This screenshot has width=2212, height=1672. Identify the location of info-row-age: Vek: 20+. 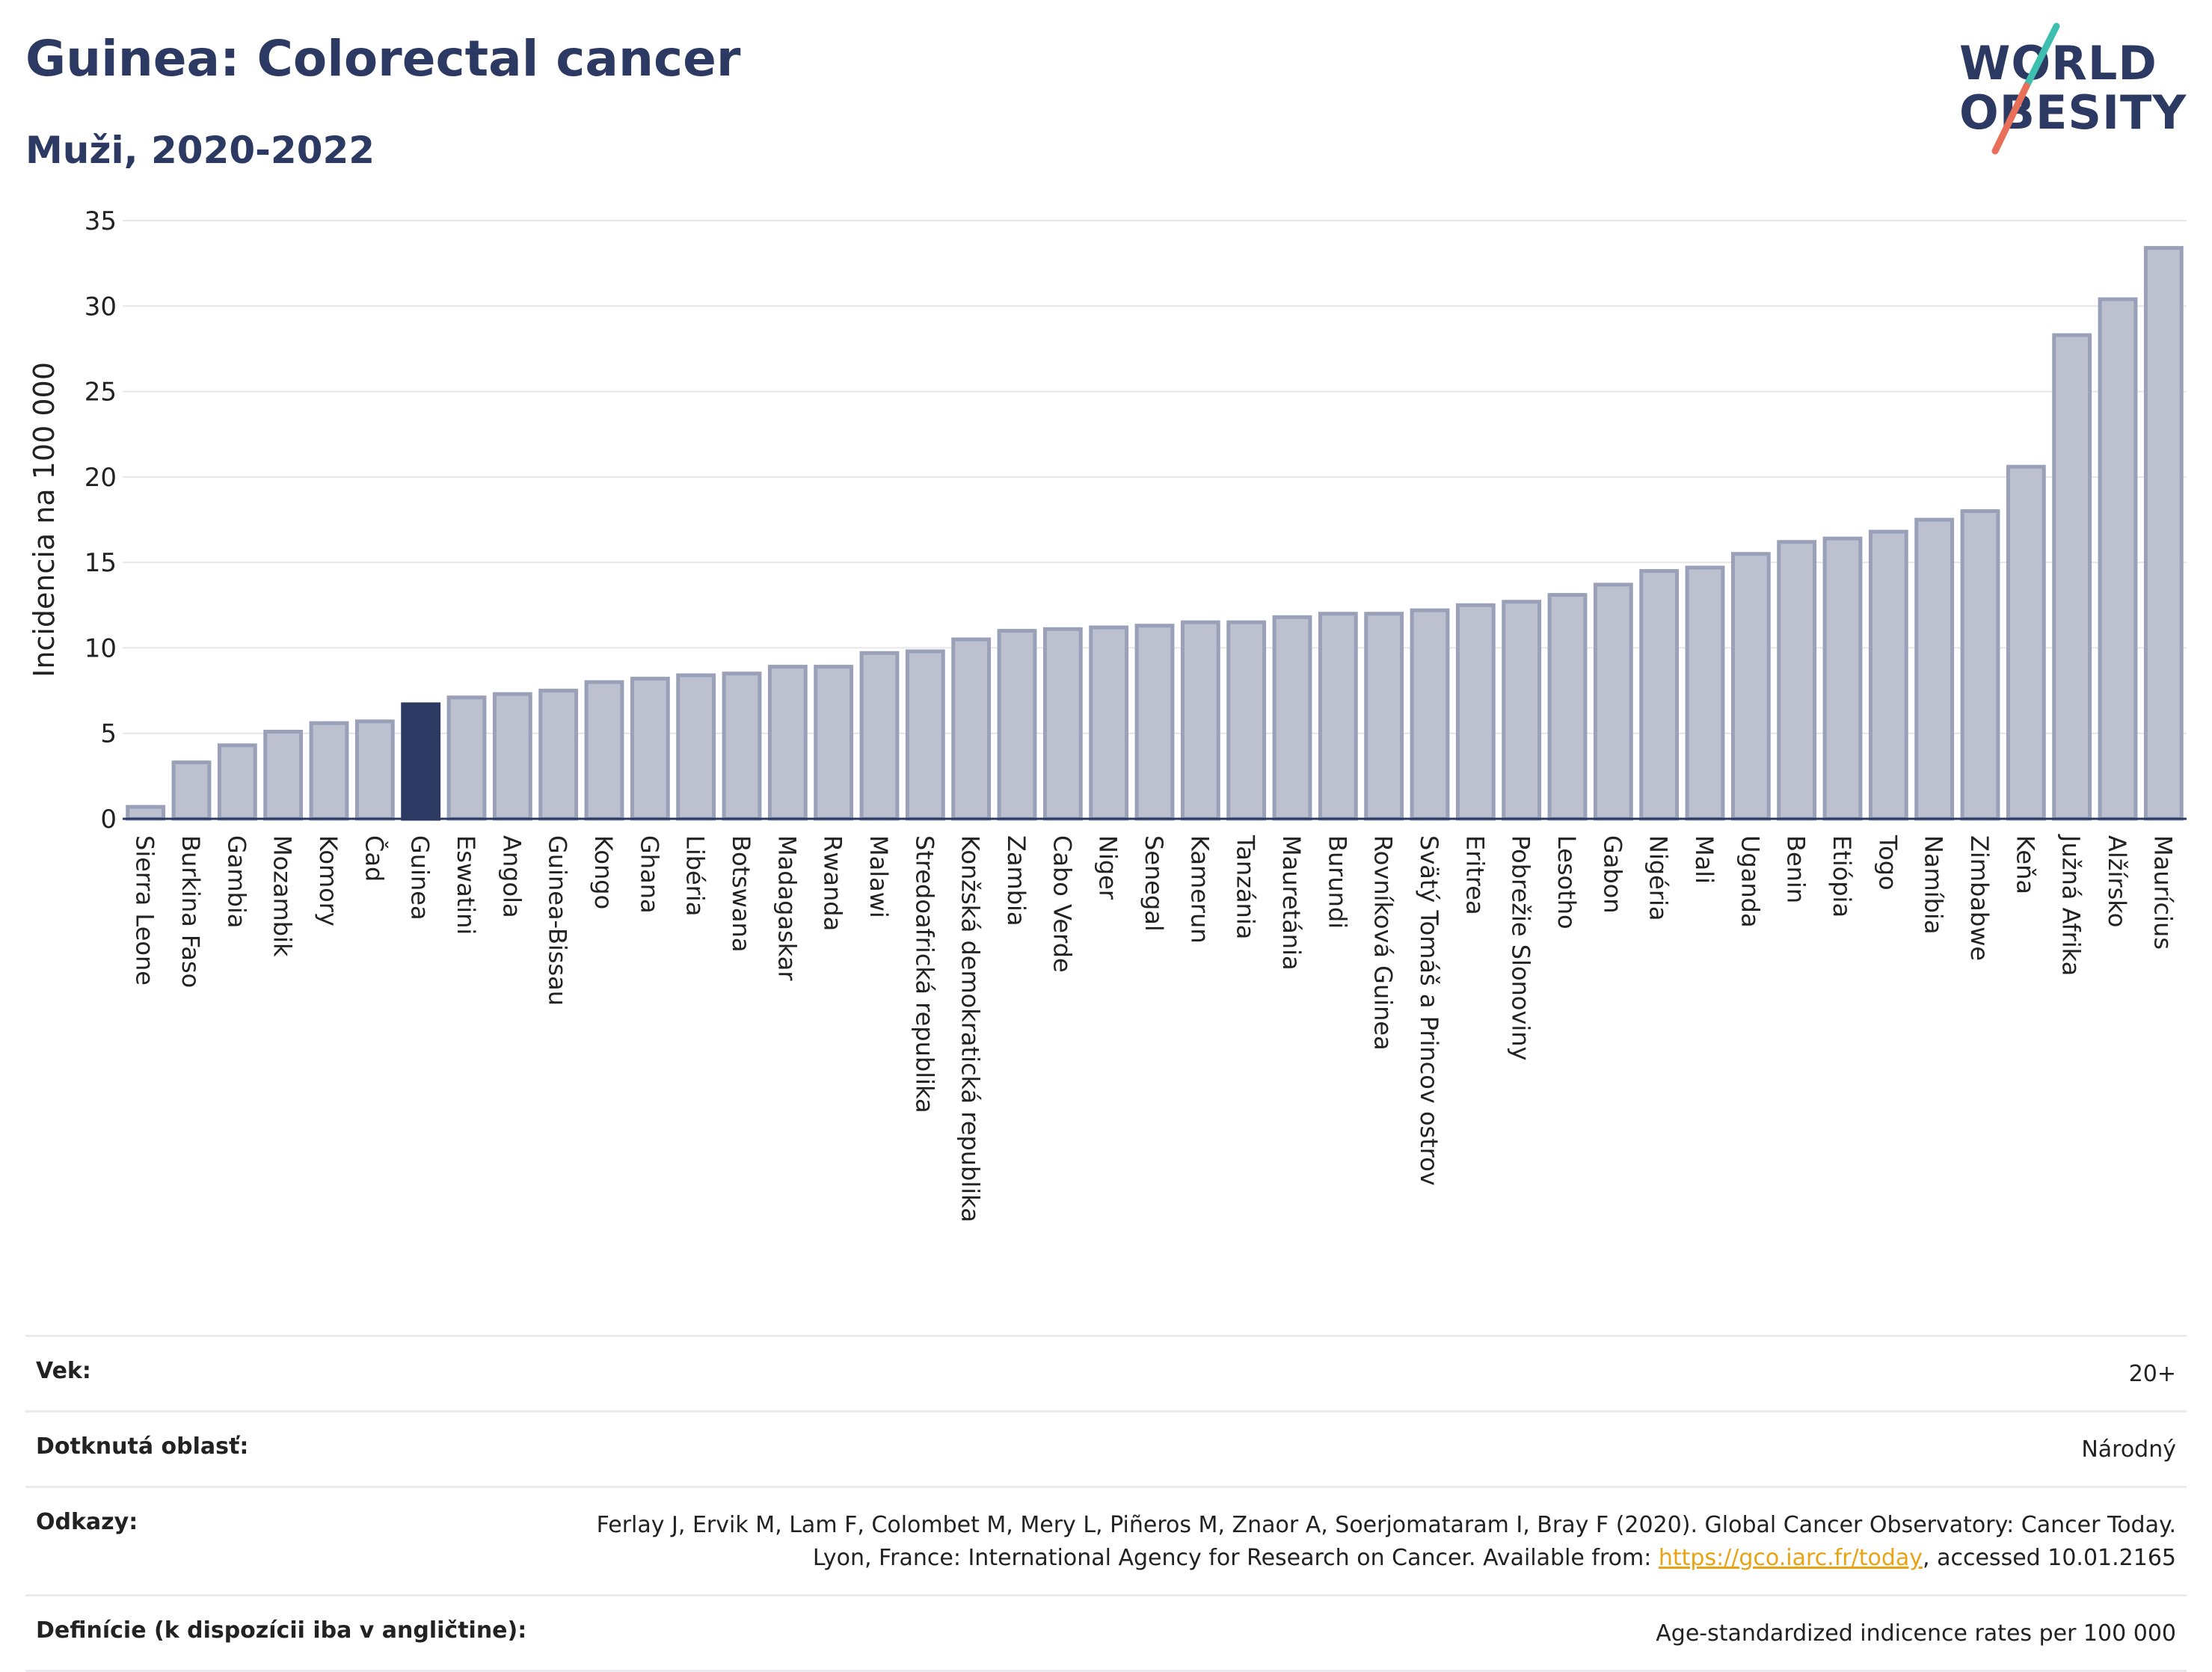
(1106, 1372).